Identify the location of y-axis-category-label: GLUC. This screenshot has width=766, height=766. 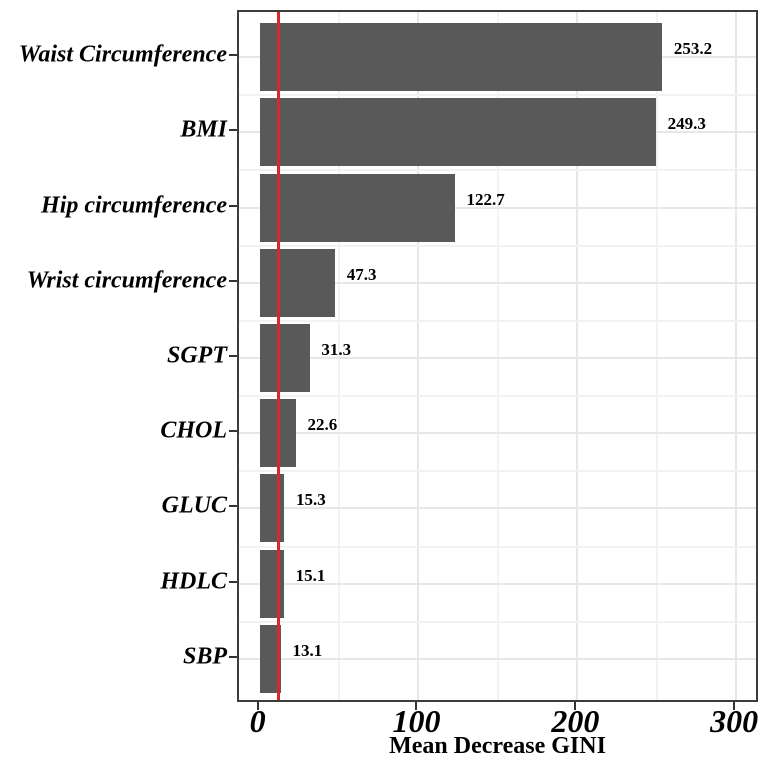
(194, 505).